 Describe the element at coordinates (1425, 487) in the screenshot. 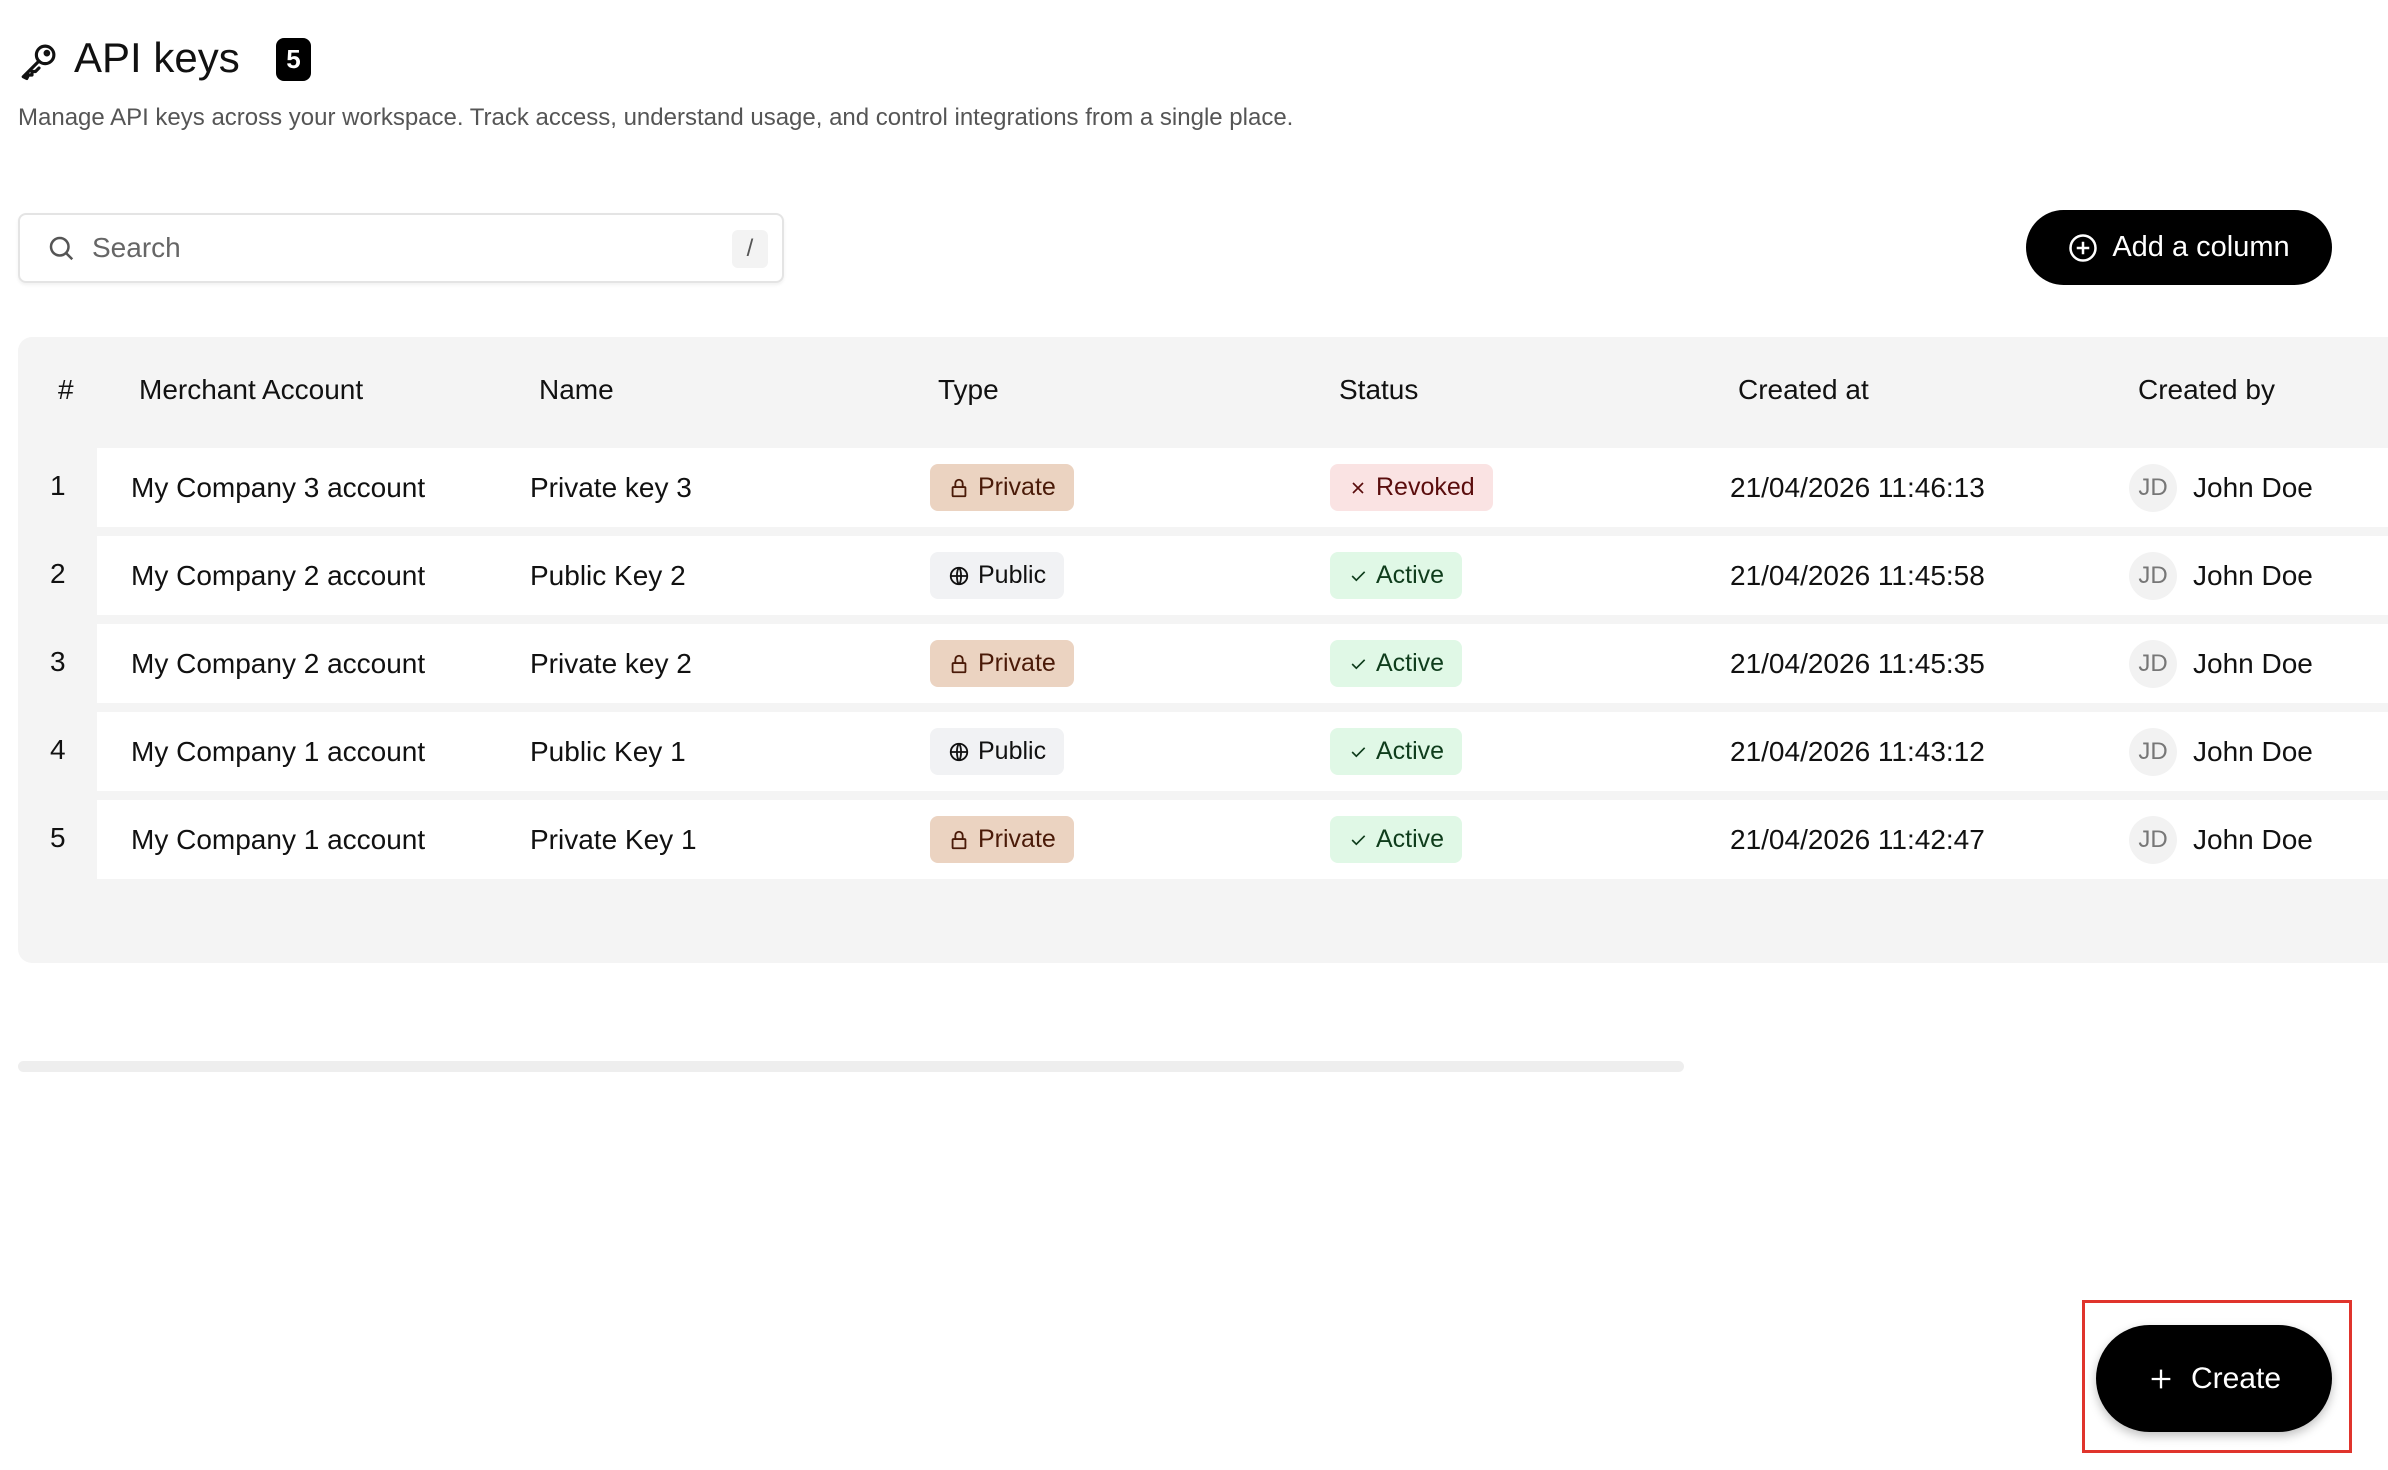

I see `status-label: Revoked` at that location.